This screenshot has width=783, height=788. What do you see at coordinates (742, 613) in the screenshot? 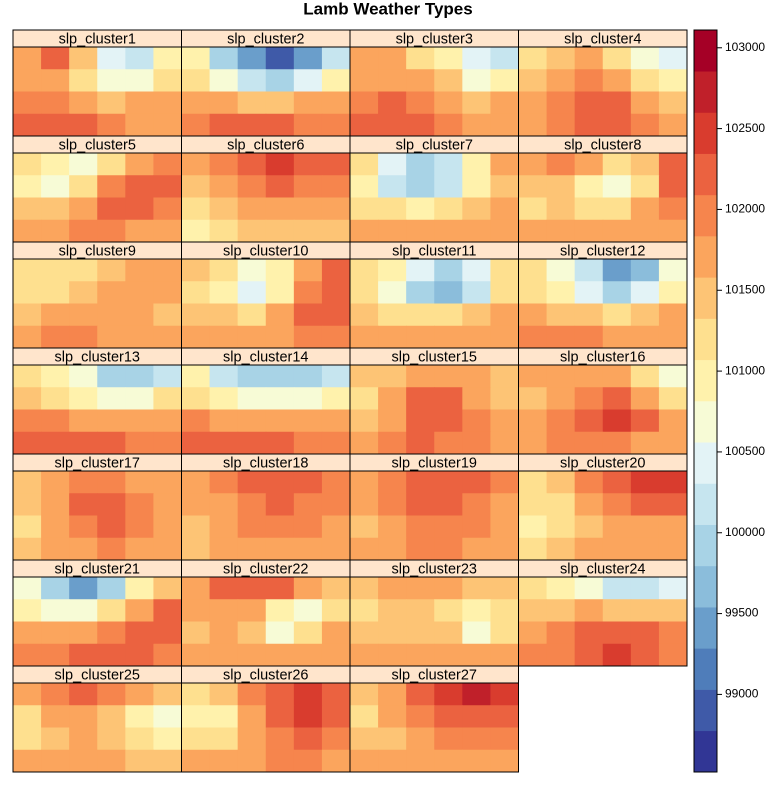
I see `colorbar-tick-label: 99500` at bounding box center [742, 613].